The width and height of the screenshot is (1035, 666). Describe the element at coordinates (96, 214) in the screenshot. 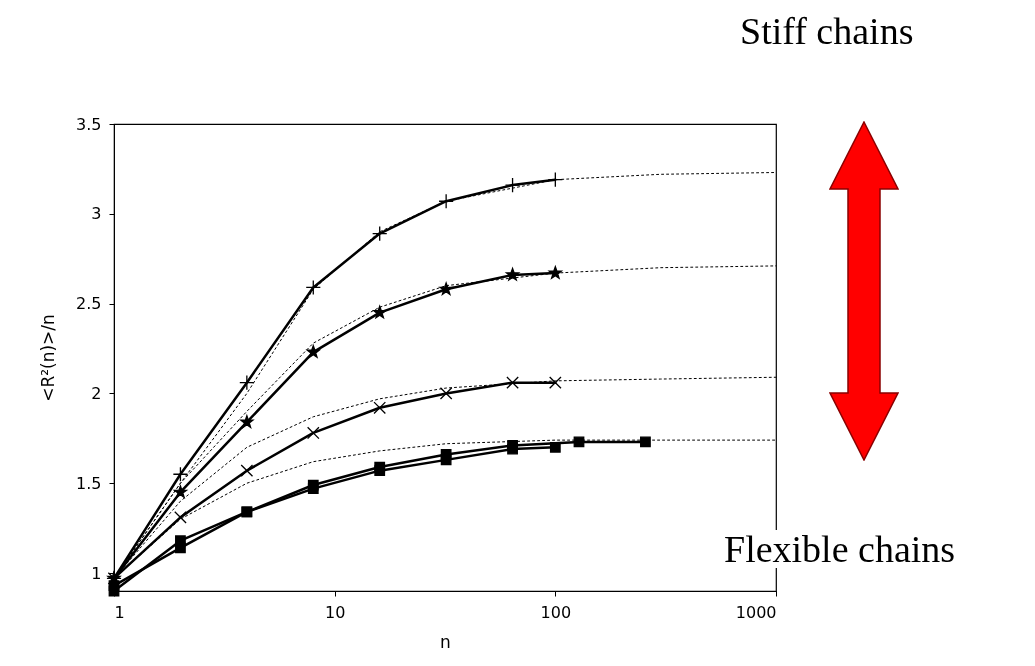

I see `y-tick-label: 3` at that location.